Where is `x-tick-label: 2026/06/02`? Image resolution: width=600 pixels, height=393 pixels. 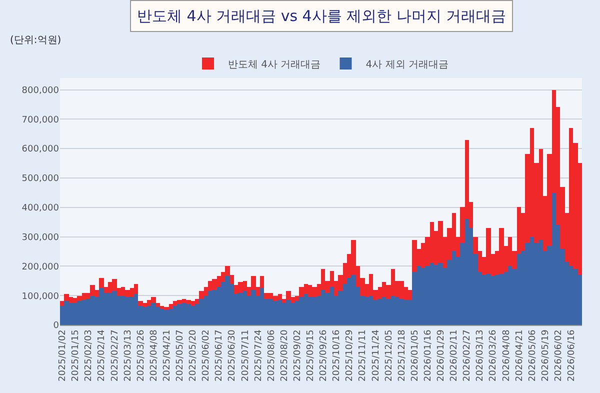
x-tick-label: 2026/06/02 is located at coordinates (559, 356).